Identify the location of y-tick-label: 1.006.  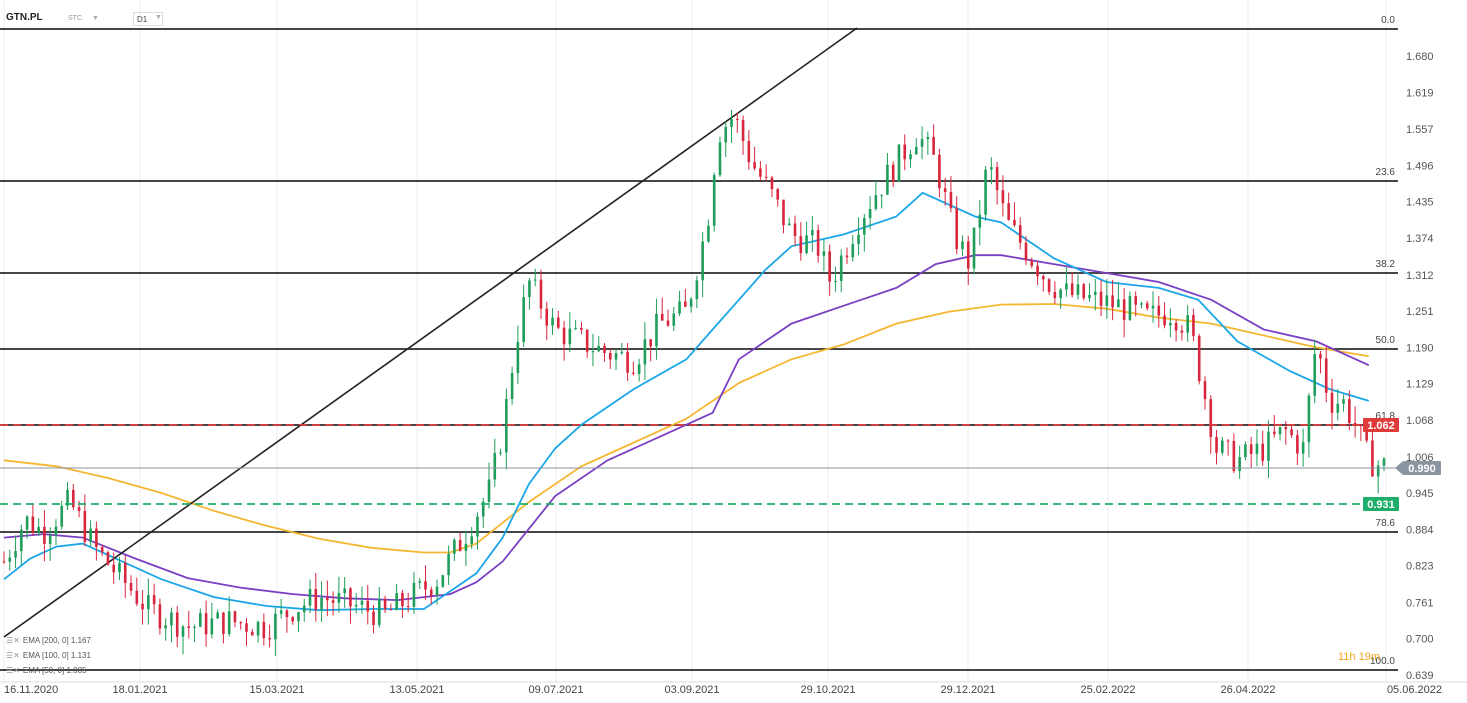
(1420, 458).